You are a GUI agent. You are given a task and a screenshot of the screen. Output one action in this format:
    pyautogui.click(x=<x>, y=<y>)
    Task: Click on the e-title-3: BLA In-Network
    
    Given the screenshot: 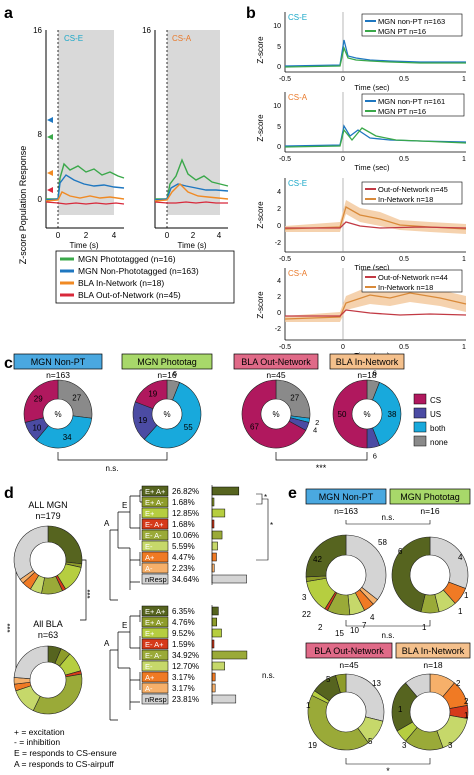 What is the action you would take?
    pyautogui.click(x=433, y=651)
    